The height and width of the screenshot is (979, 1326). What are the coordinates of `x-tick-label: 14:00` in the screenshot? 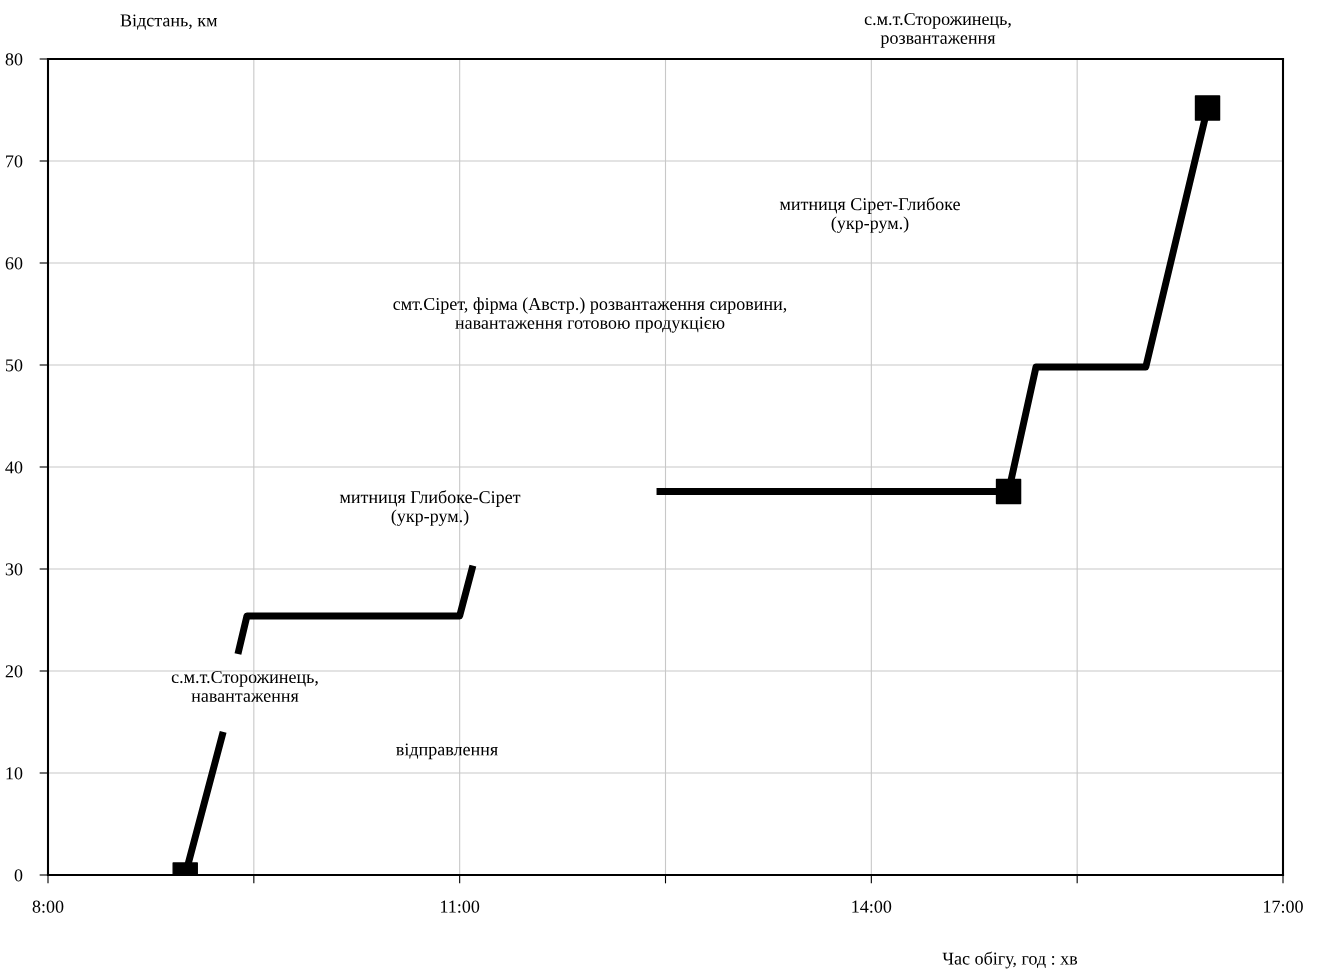 It's located at (872, 906).